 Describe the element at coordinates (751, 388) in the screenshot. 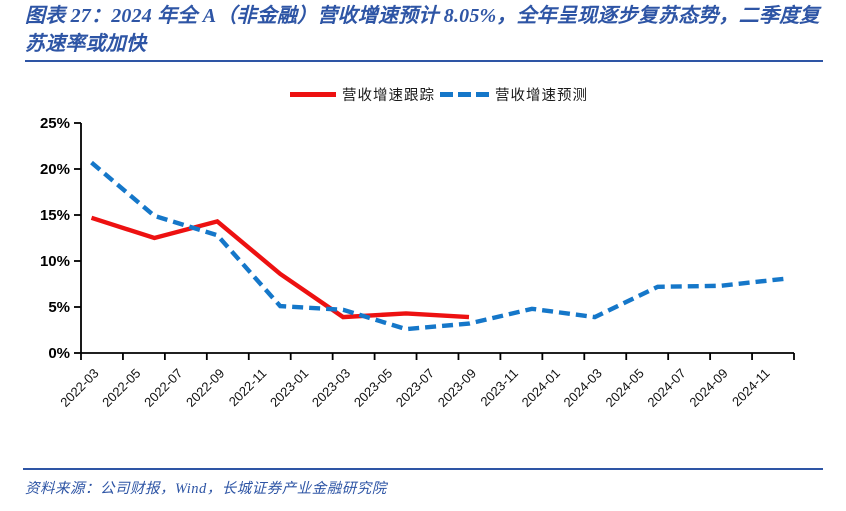

I see `x-axis-label: 2024-11` at that location.